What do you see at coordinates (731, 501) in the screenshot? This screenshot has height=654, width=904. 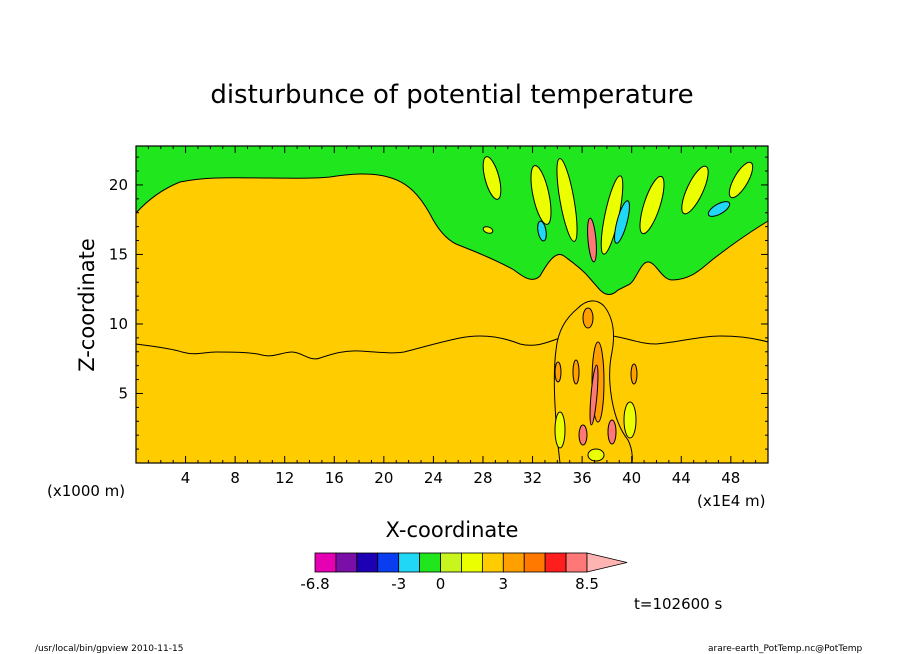 I see `x-unit-right: (x1E4 m)` at bounding box center [731, 501].